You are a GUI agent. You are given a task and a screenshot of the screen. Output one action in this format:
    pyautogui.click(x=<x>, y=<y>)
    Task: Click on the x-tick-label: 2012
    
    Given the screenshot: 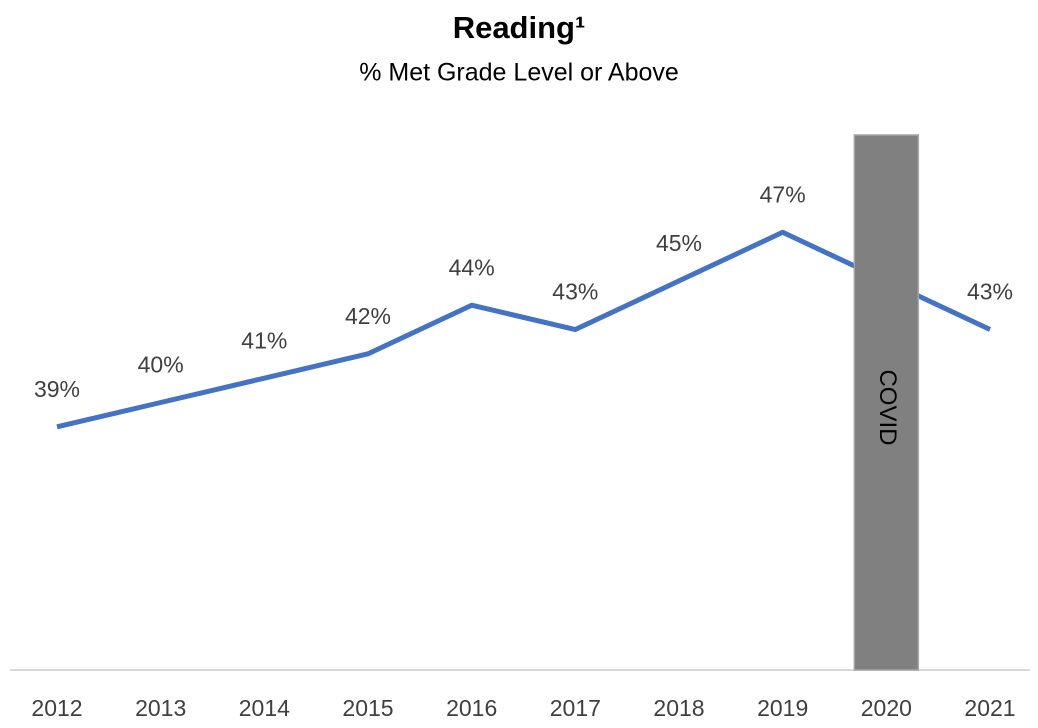 What is the action you would take?
    pyautogui.click(x=56, y=708)
    